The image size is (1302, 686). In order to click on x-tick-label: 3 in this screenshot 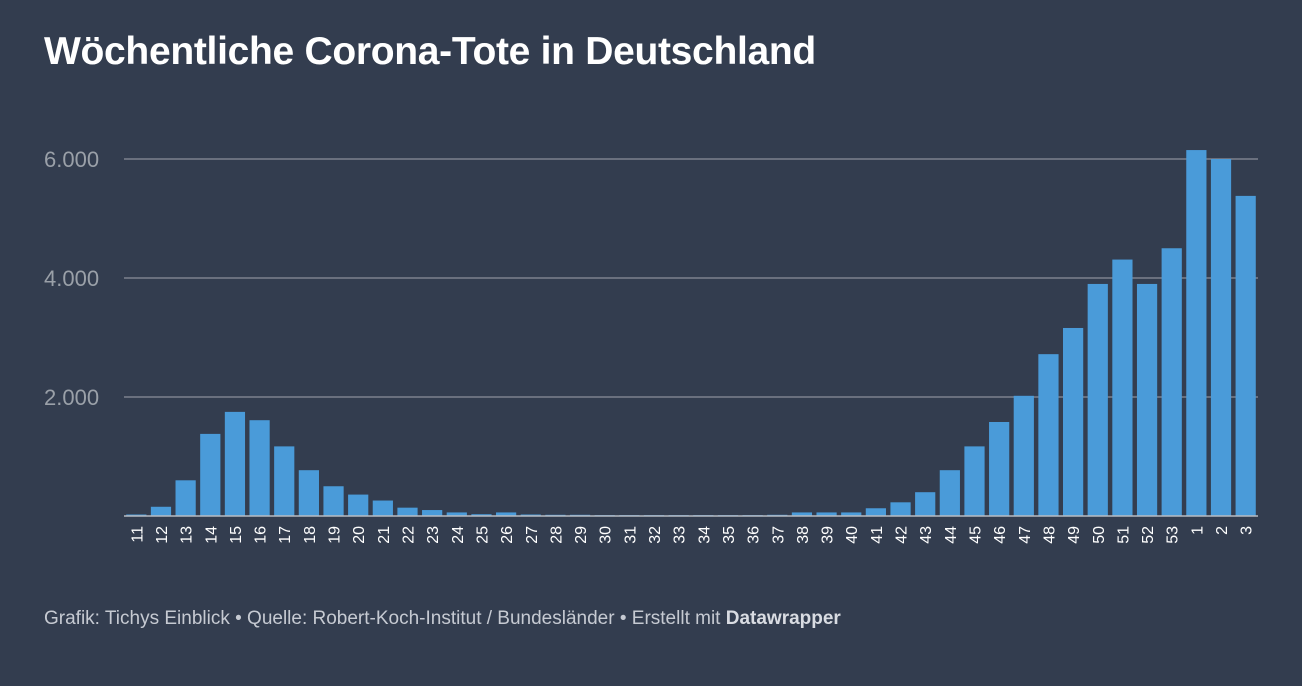, I will do `click(1247, 530)`.